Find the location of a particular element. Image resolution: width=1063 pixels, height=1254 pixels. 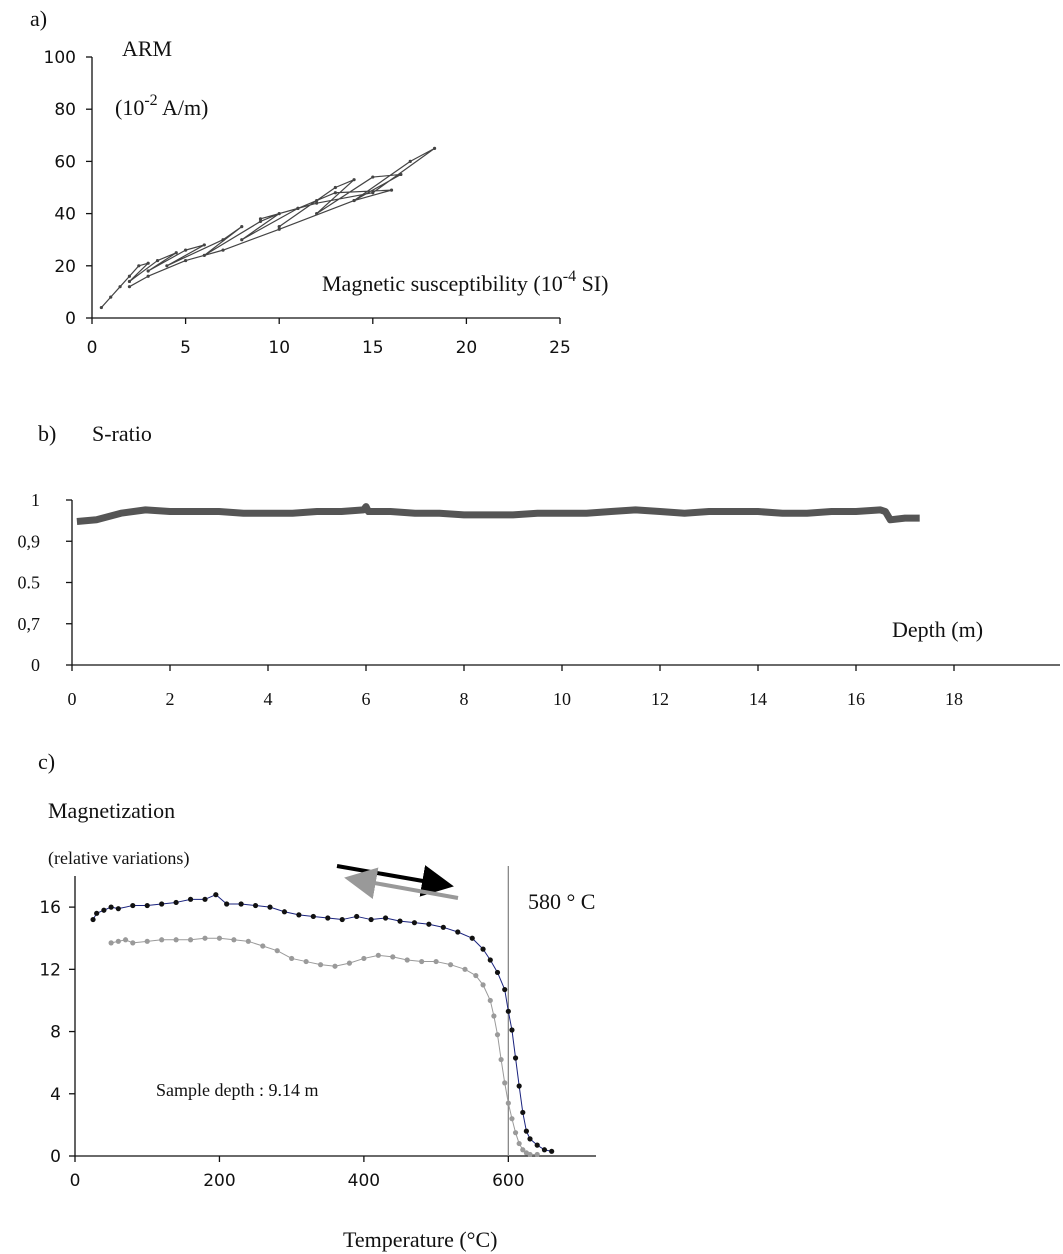

label-part: (10 is located at coordinates (129, 107).